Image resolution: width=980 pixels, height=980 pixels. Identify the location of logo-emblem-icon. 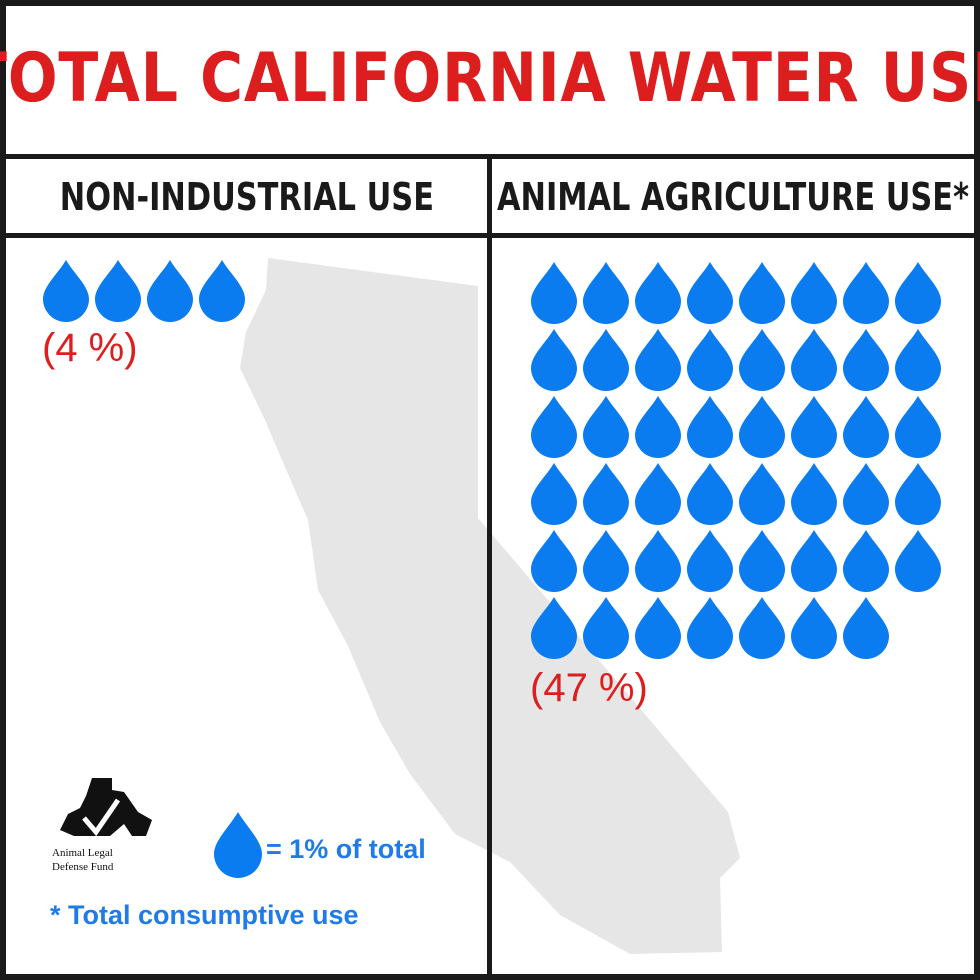
(106, 807).